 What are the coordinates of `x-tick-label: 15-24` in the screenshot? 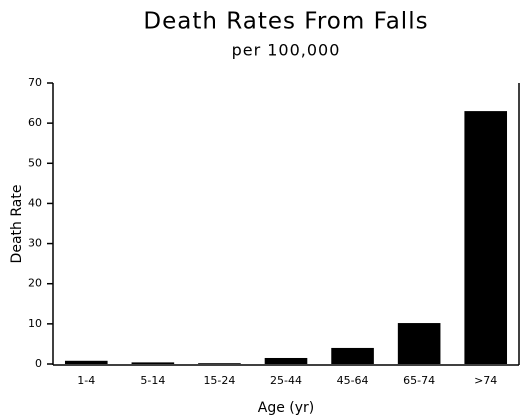 It's located at (219, 380).